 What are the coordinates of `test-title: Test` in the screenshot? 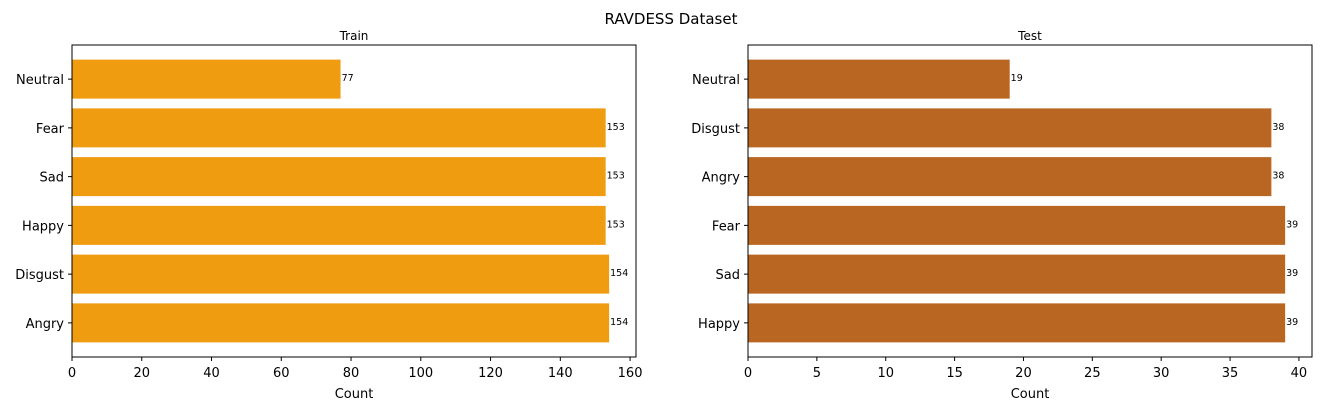 It's located at (1029, 36).